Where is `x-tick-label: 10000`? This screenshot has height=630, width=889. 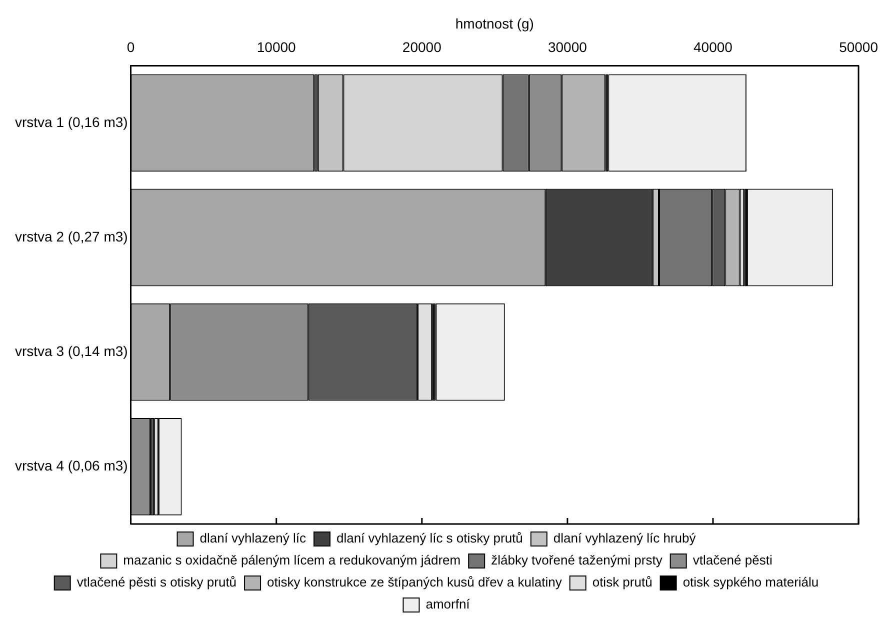
x-tick-label: 10000 is located at coordinates (276, 47).